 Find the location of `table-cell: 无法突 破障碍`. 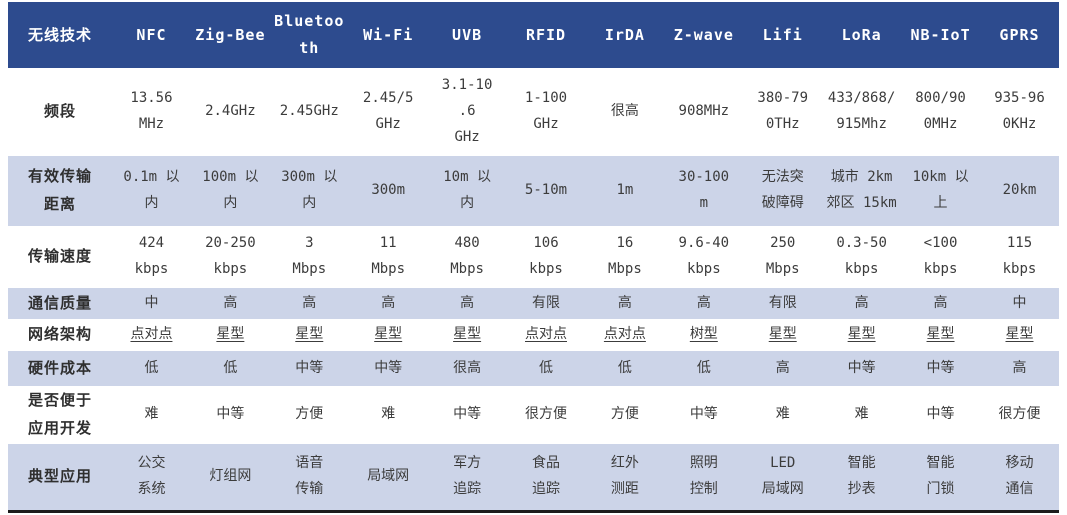

table-cell: 无法突 破障碍 is located at coordinates (782, 190).